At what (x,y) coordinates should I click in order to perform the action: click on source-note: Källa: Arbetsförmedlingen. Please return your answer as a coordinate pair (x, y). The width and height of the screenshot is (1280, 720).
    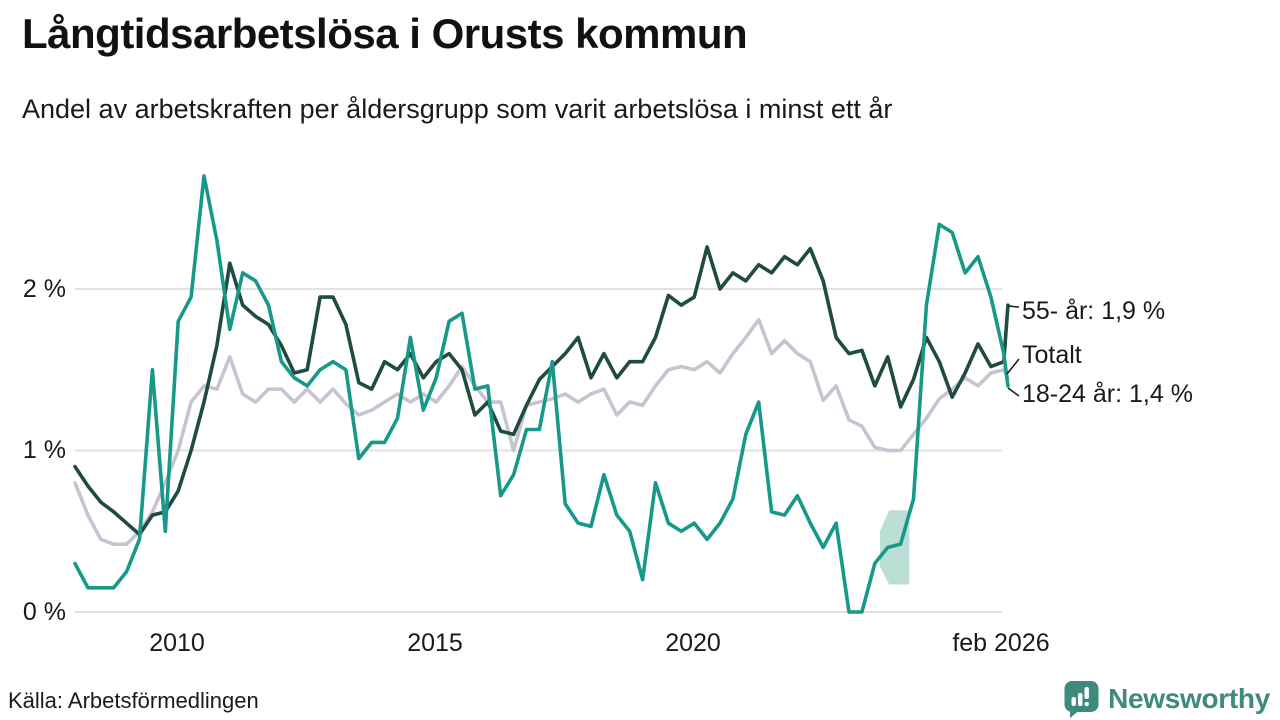
    Looking at the image, I should click on (133, 700).